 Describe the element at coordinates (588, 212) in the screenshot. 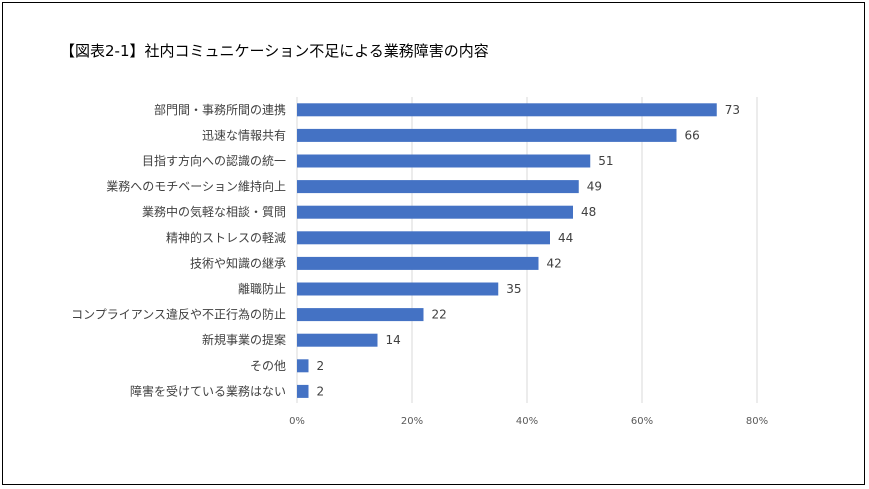

I see `data-label: 48` at that location.